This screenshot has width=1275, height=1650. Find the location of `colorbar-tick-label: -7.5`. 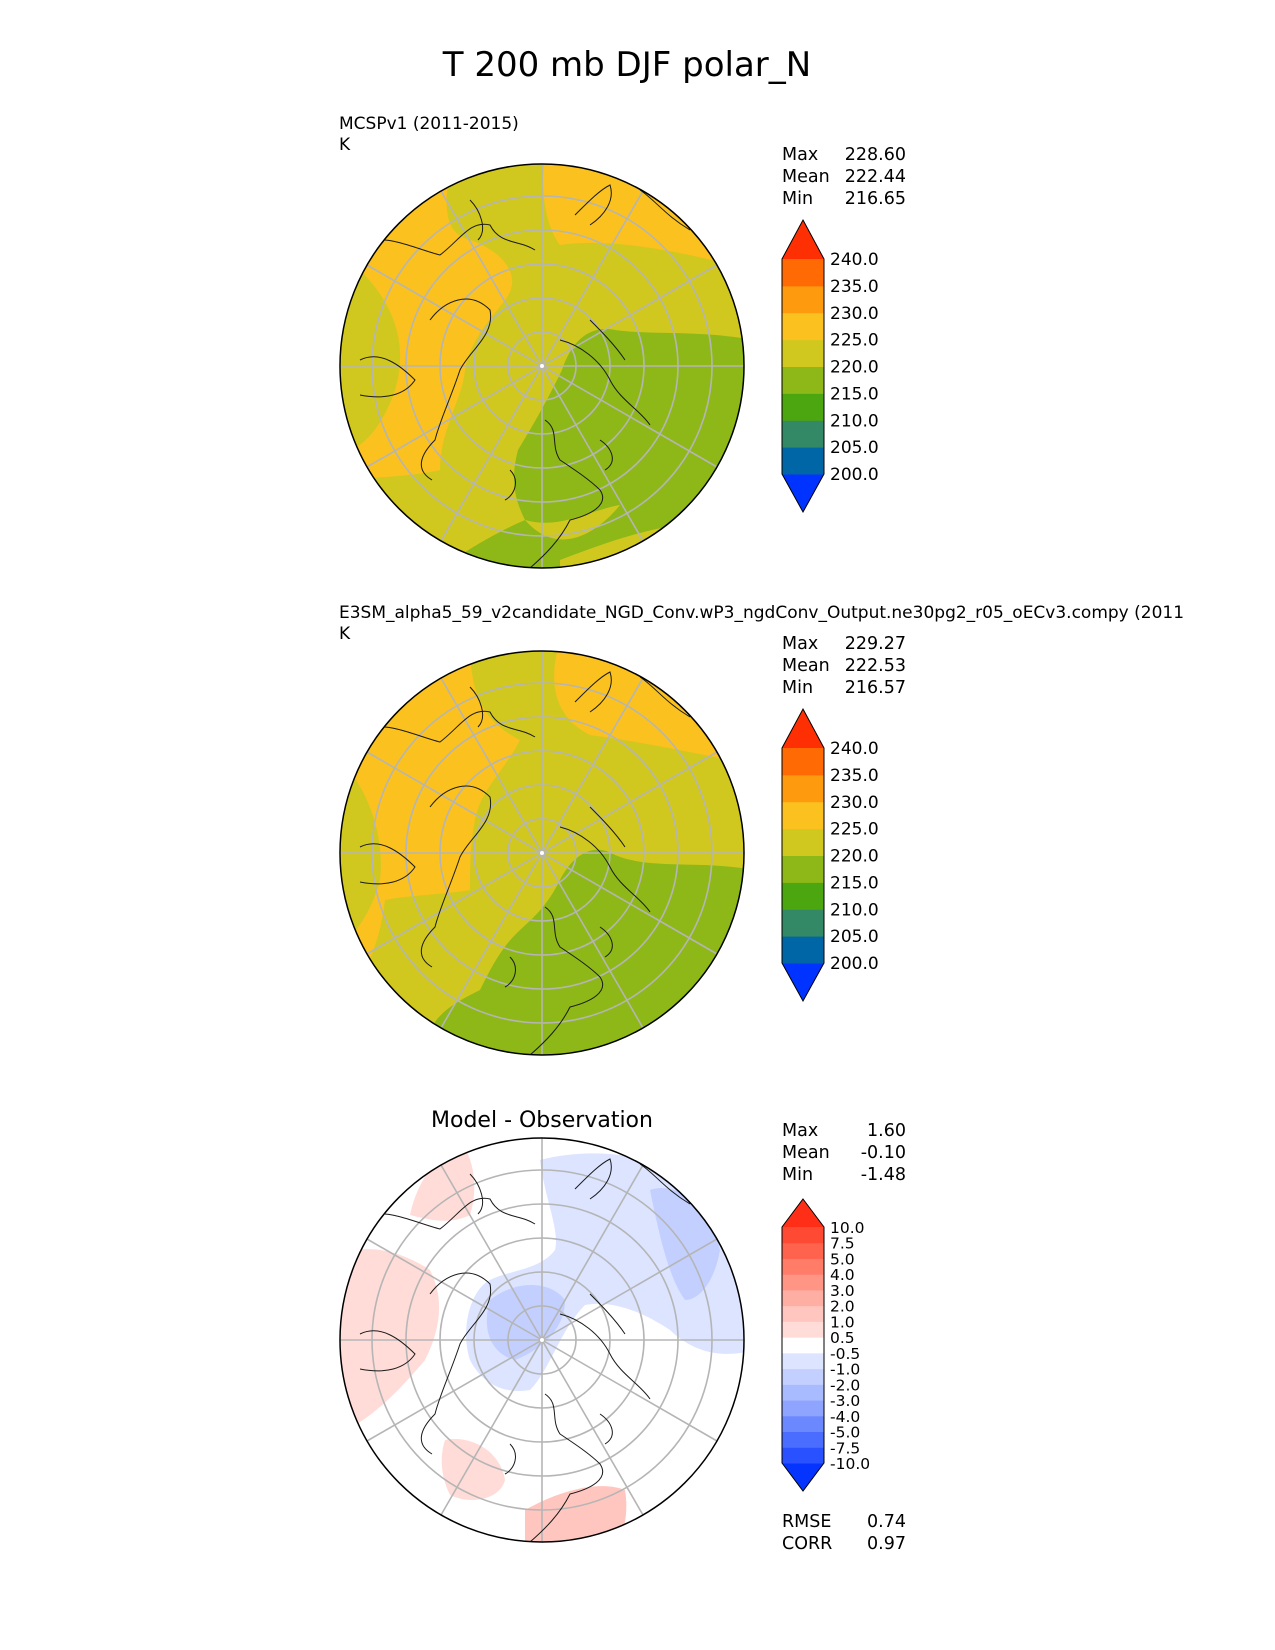

colorbar-tick-label: -7.5 is located at coordinates (845, 1448).